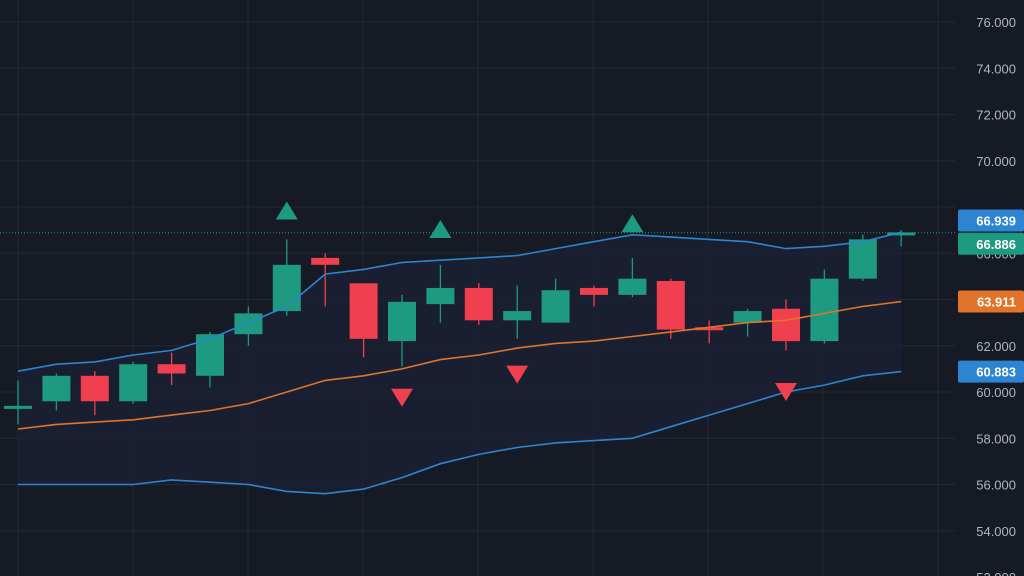 The width and height of the screenshot is (1024, 576). I want to click on price-tick-label: 70.000, so click(996, 161).